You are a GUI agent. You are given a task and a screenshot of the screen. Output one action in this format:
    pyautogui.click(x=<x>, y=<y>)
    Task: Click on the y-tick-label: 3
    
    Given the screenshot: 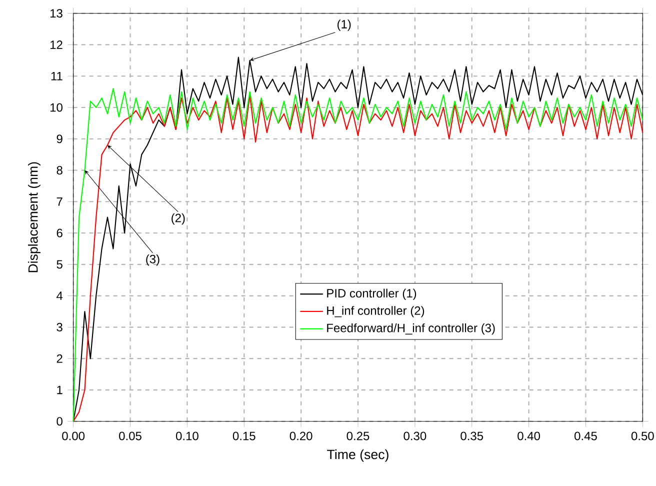 What is the action you would take?
    pyautogui.click(x=59, y=327)
    